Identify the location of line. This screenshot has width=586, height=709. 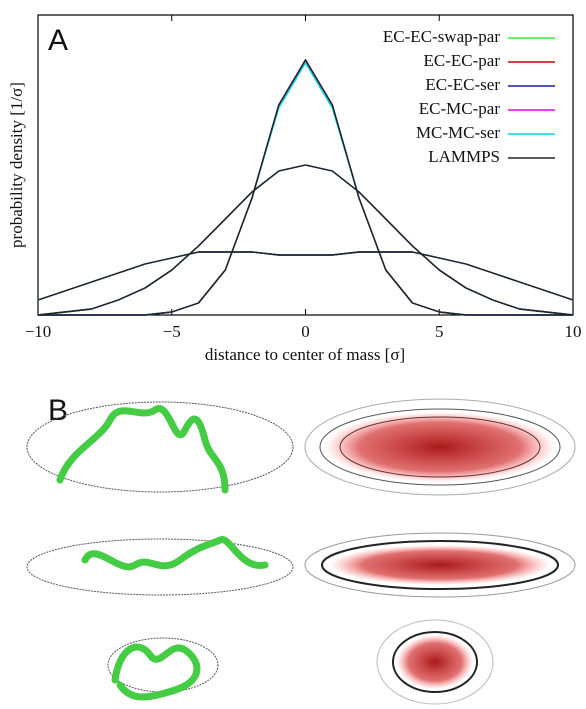
(305, 276).